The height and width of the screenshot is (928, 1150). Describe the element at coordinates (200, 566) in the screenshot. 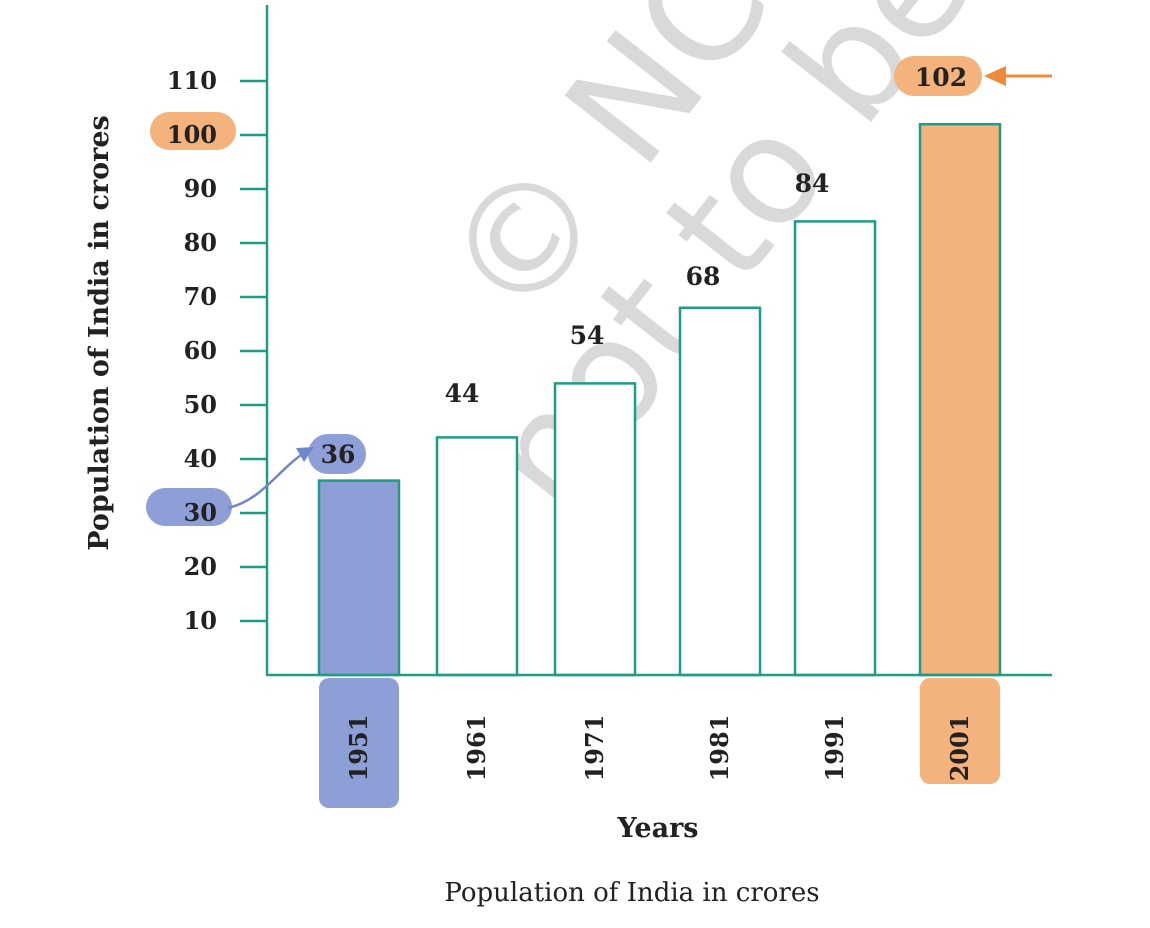

I see `ytick-label-20: 20` at that location.